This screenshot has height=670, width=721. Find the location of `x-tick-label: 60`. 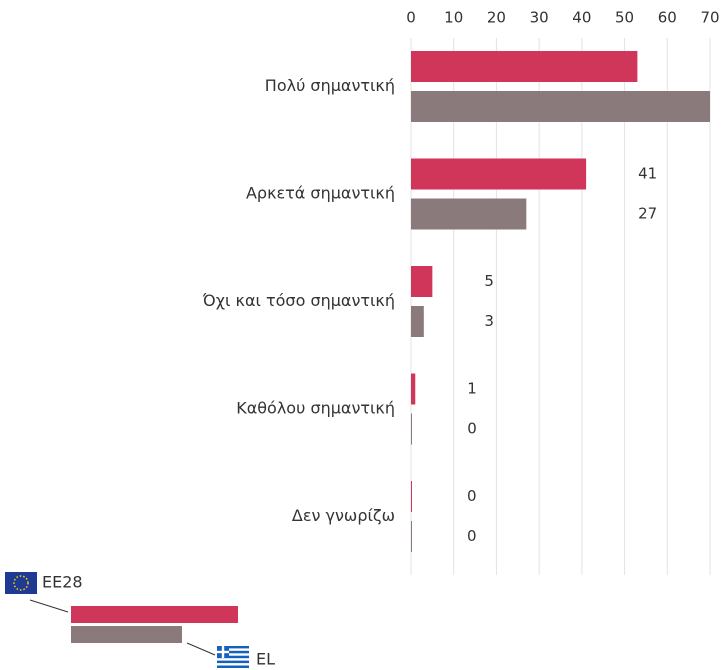

x-tick-label: 60 is located at coordinates (667, 18).